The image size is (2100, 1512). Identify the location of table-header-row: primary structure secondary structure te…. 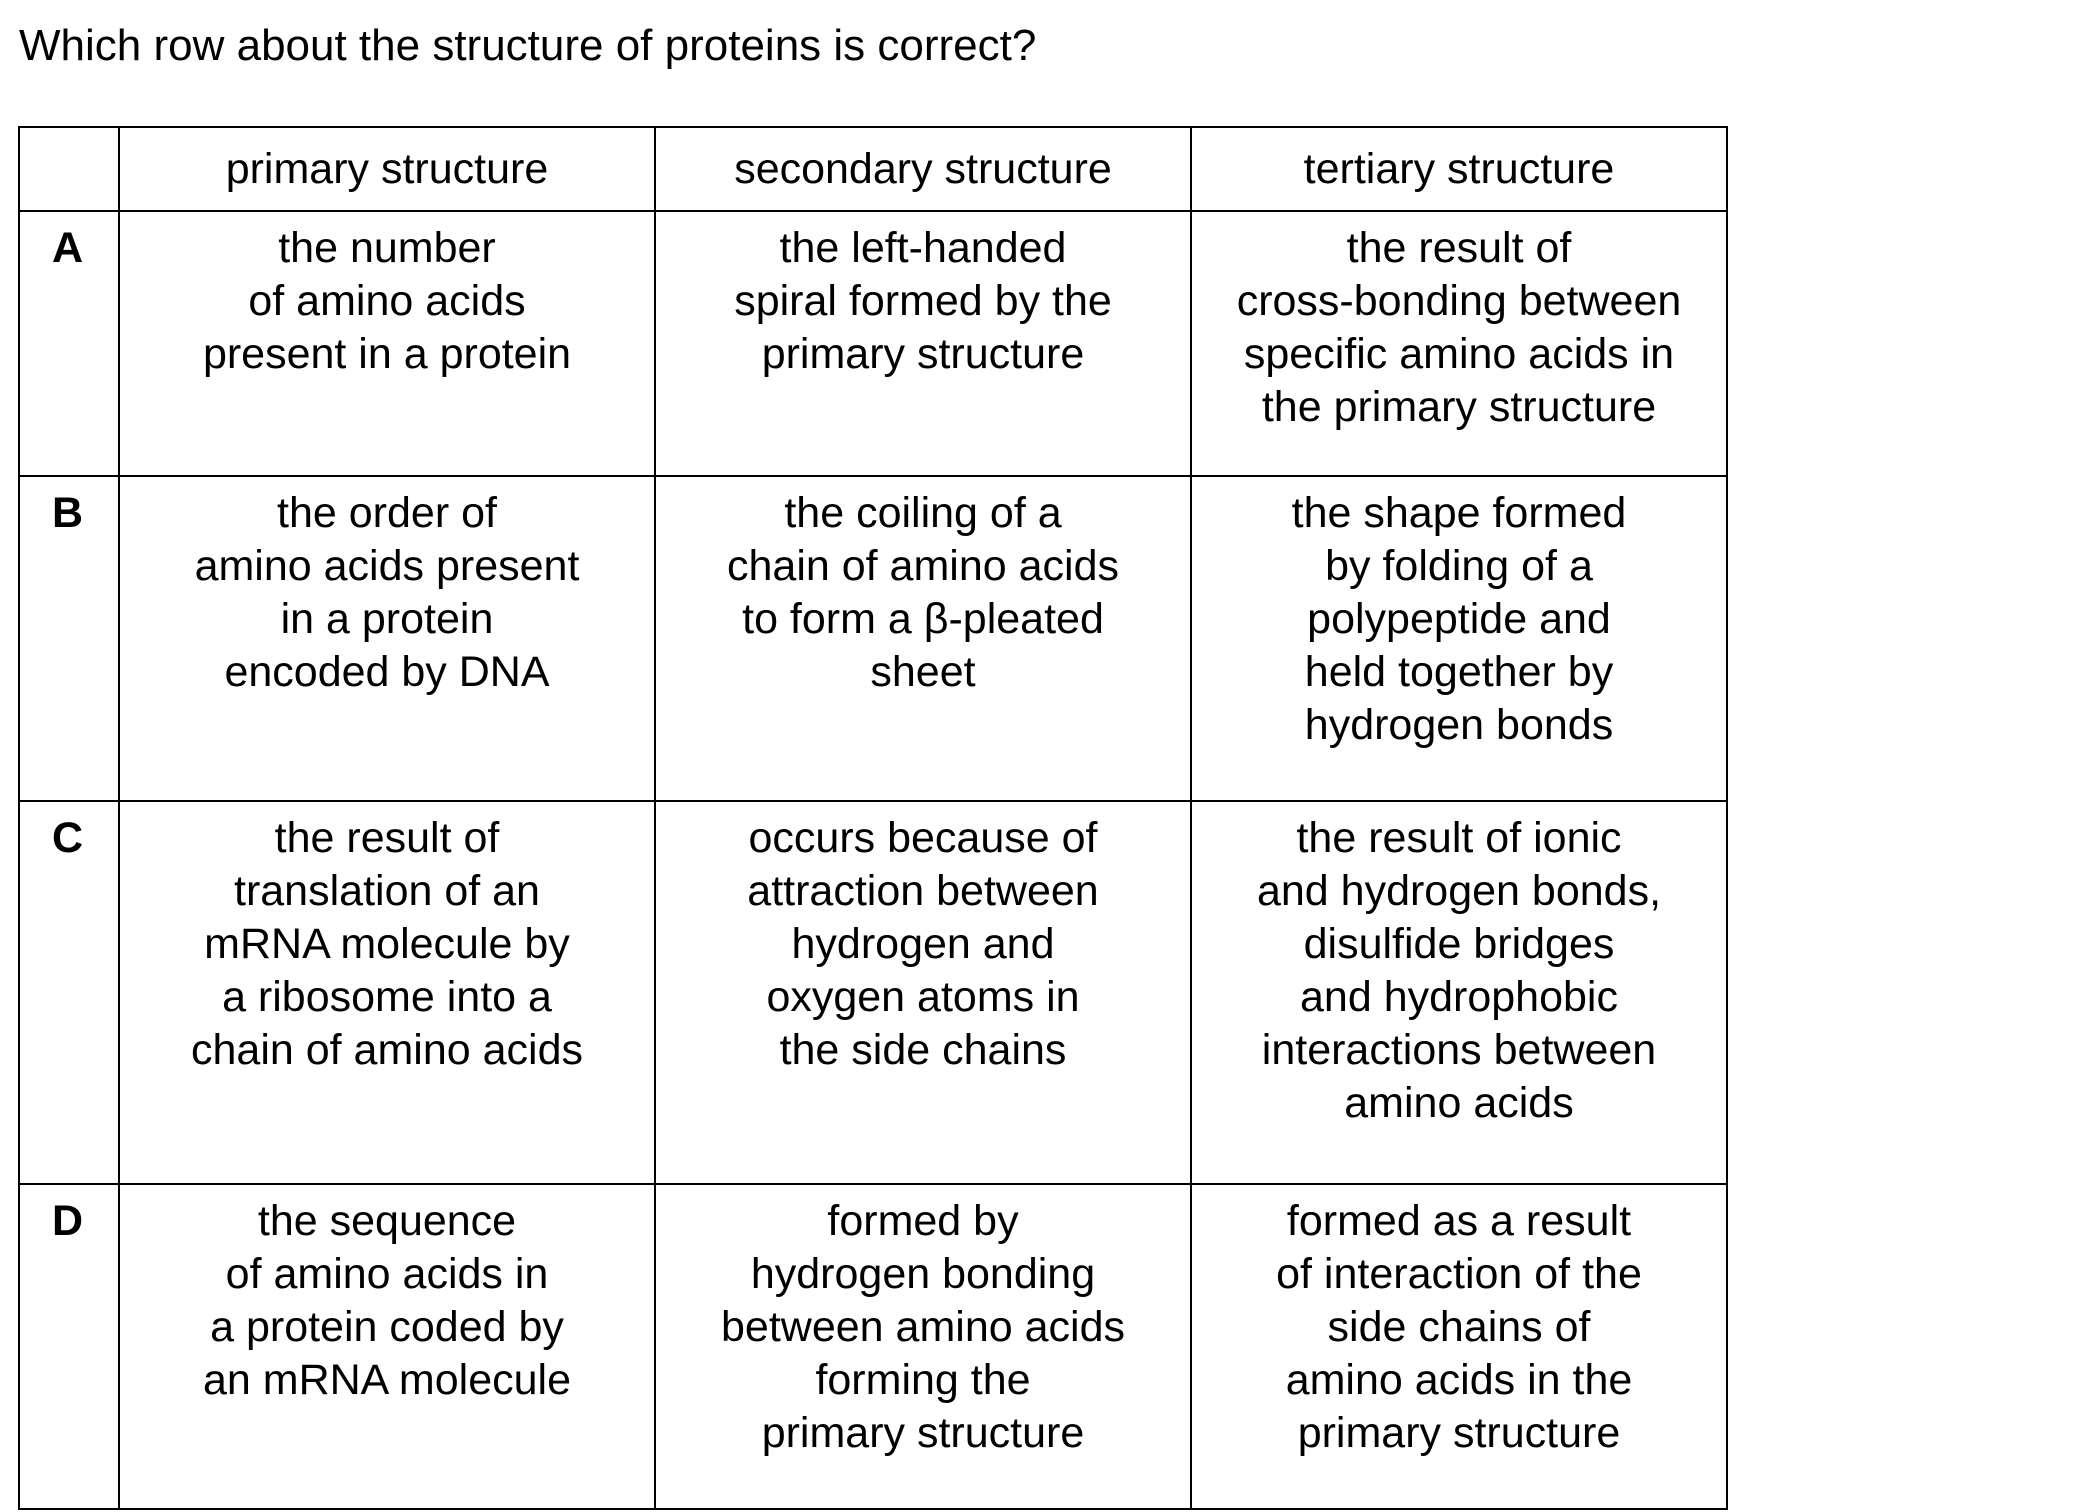
(873, 169).